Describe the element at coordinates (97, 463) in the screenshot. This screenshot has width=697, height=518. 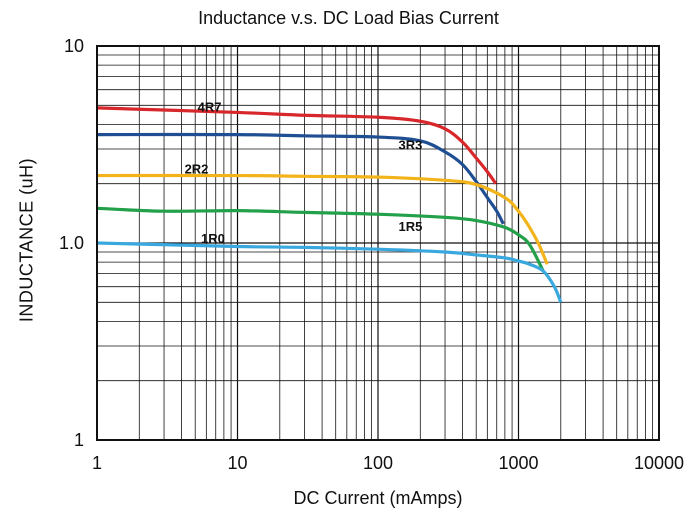
I see `x-tick-label: 1` at that location.